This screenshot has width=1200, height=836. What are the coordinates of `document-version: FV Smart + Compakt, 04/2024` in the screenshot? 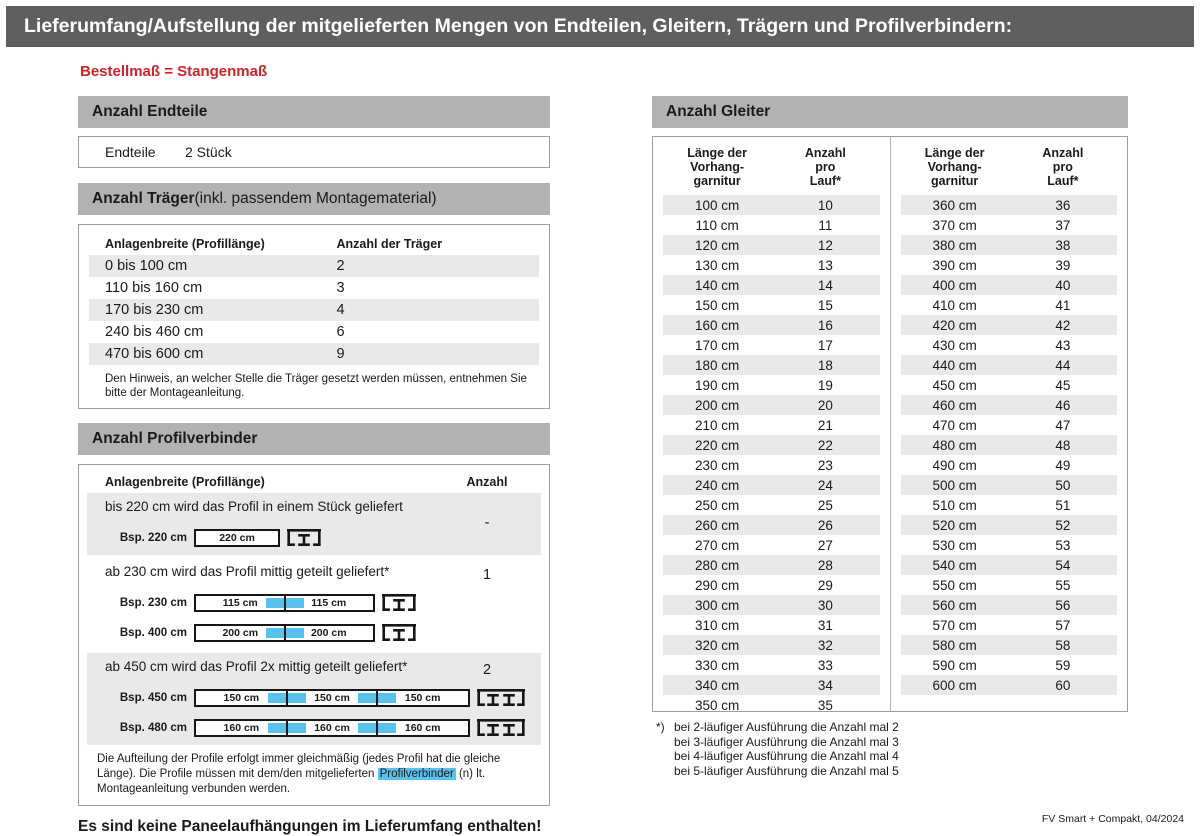 It's located at (1112, 819).